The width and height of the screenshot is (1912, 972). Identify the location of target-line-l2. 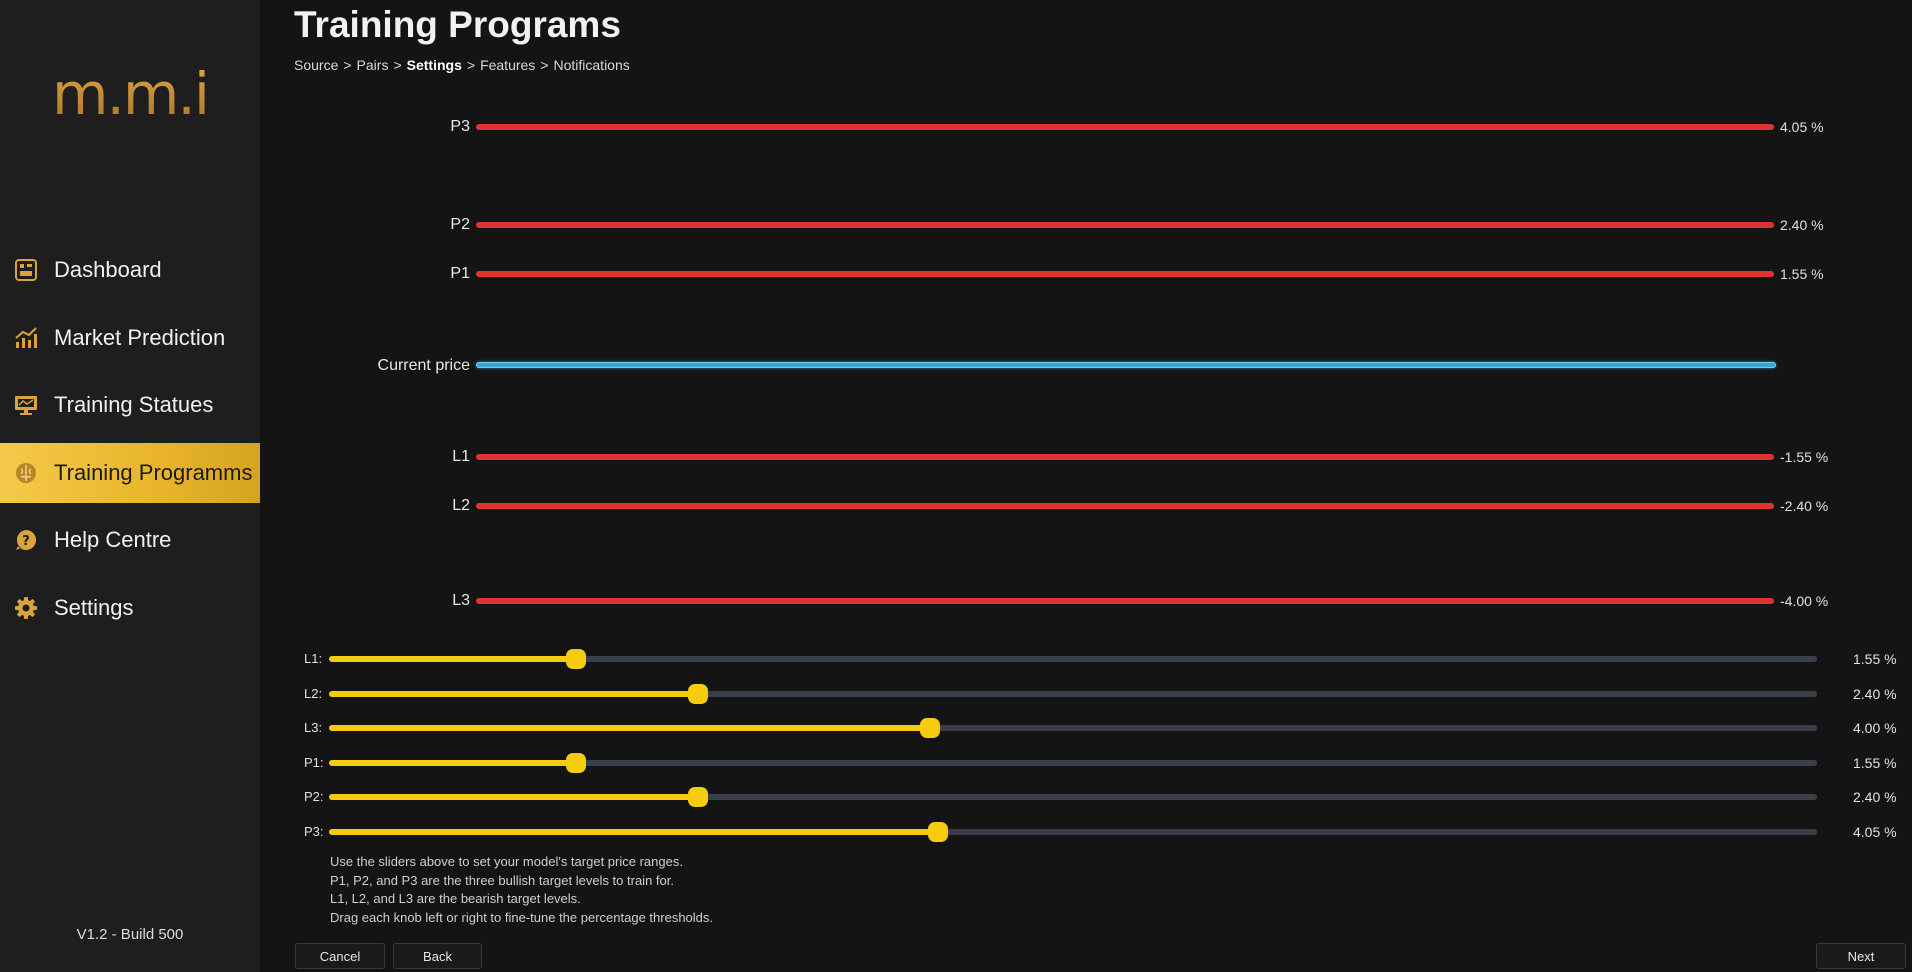
(1125, 506).